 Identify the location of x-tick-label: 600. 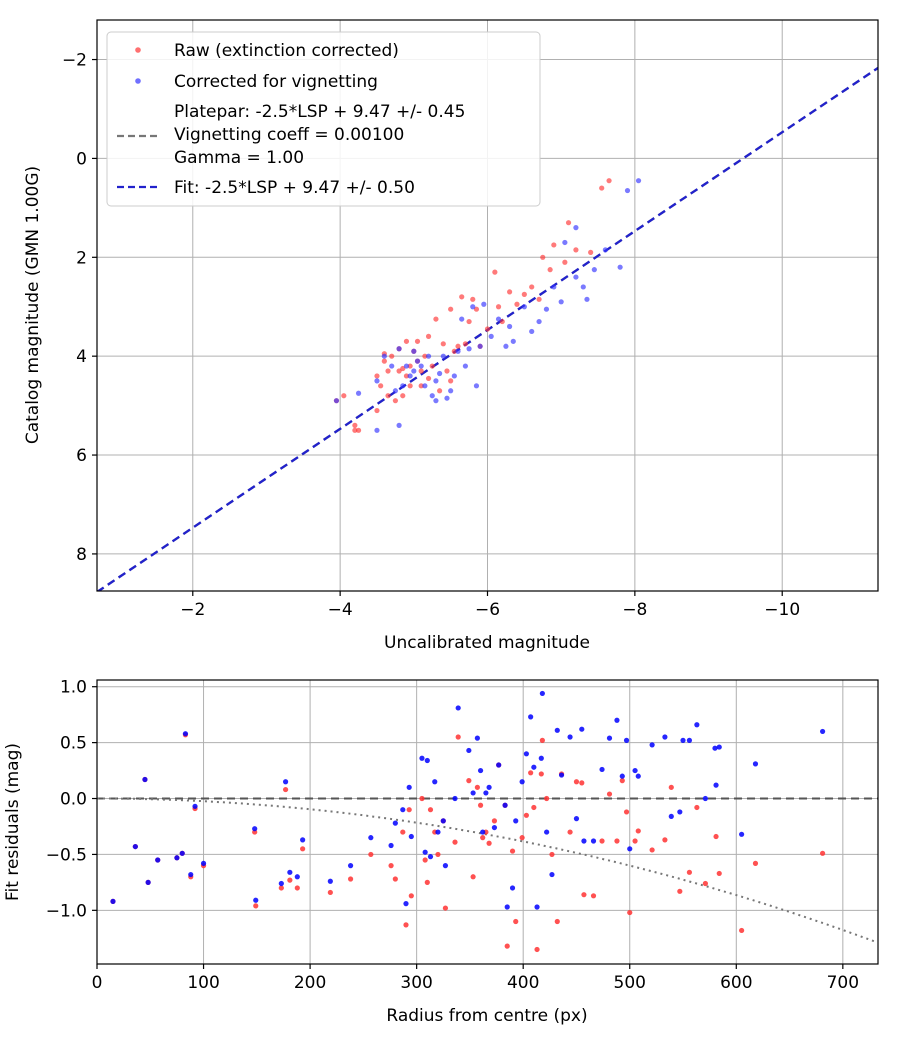
(736, 983).